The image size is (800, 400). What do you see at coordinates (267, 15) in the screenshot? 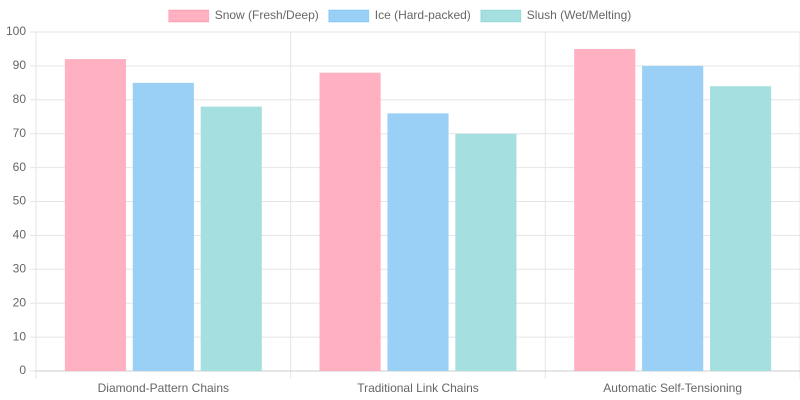
I see `legend-label: Snow (Fresh/Deep)` at bounding box center [267, 15].